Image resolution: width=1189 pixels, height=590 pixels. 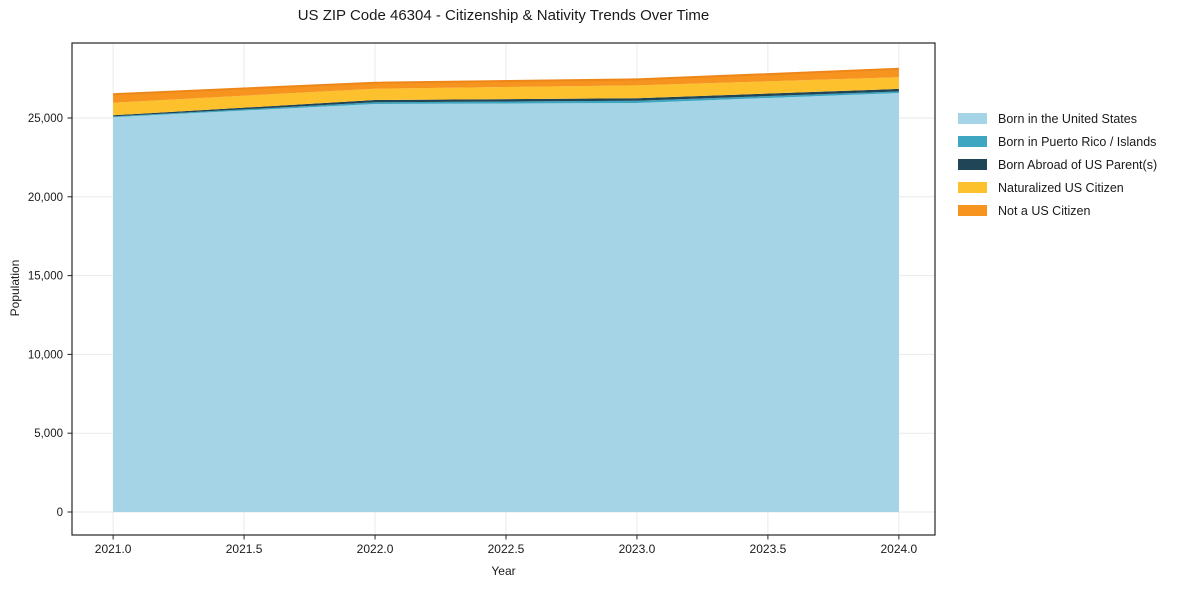 I want to click on x-tick-label: 2021.0, so click(x=113, y=549).